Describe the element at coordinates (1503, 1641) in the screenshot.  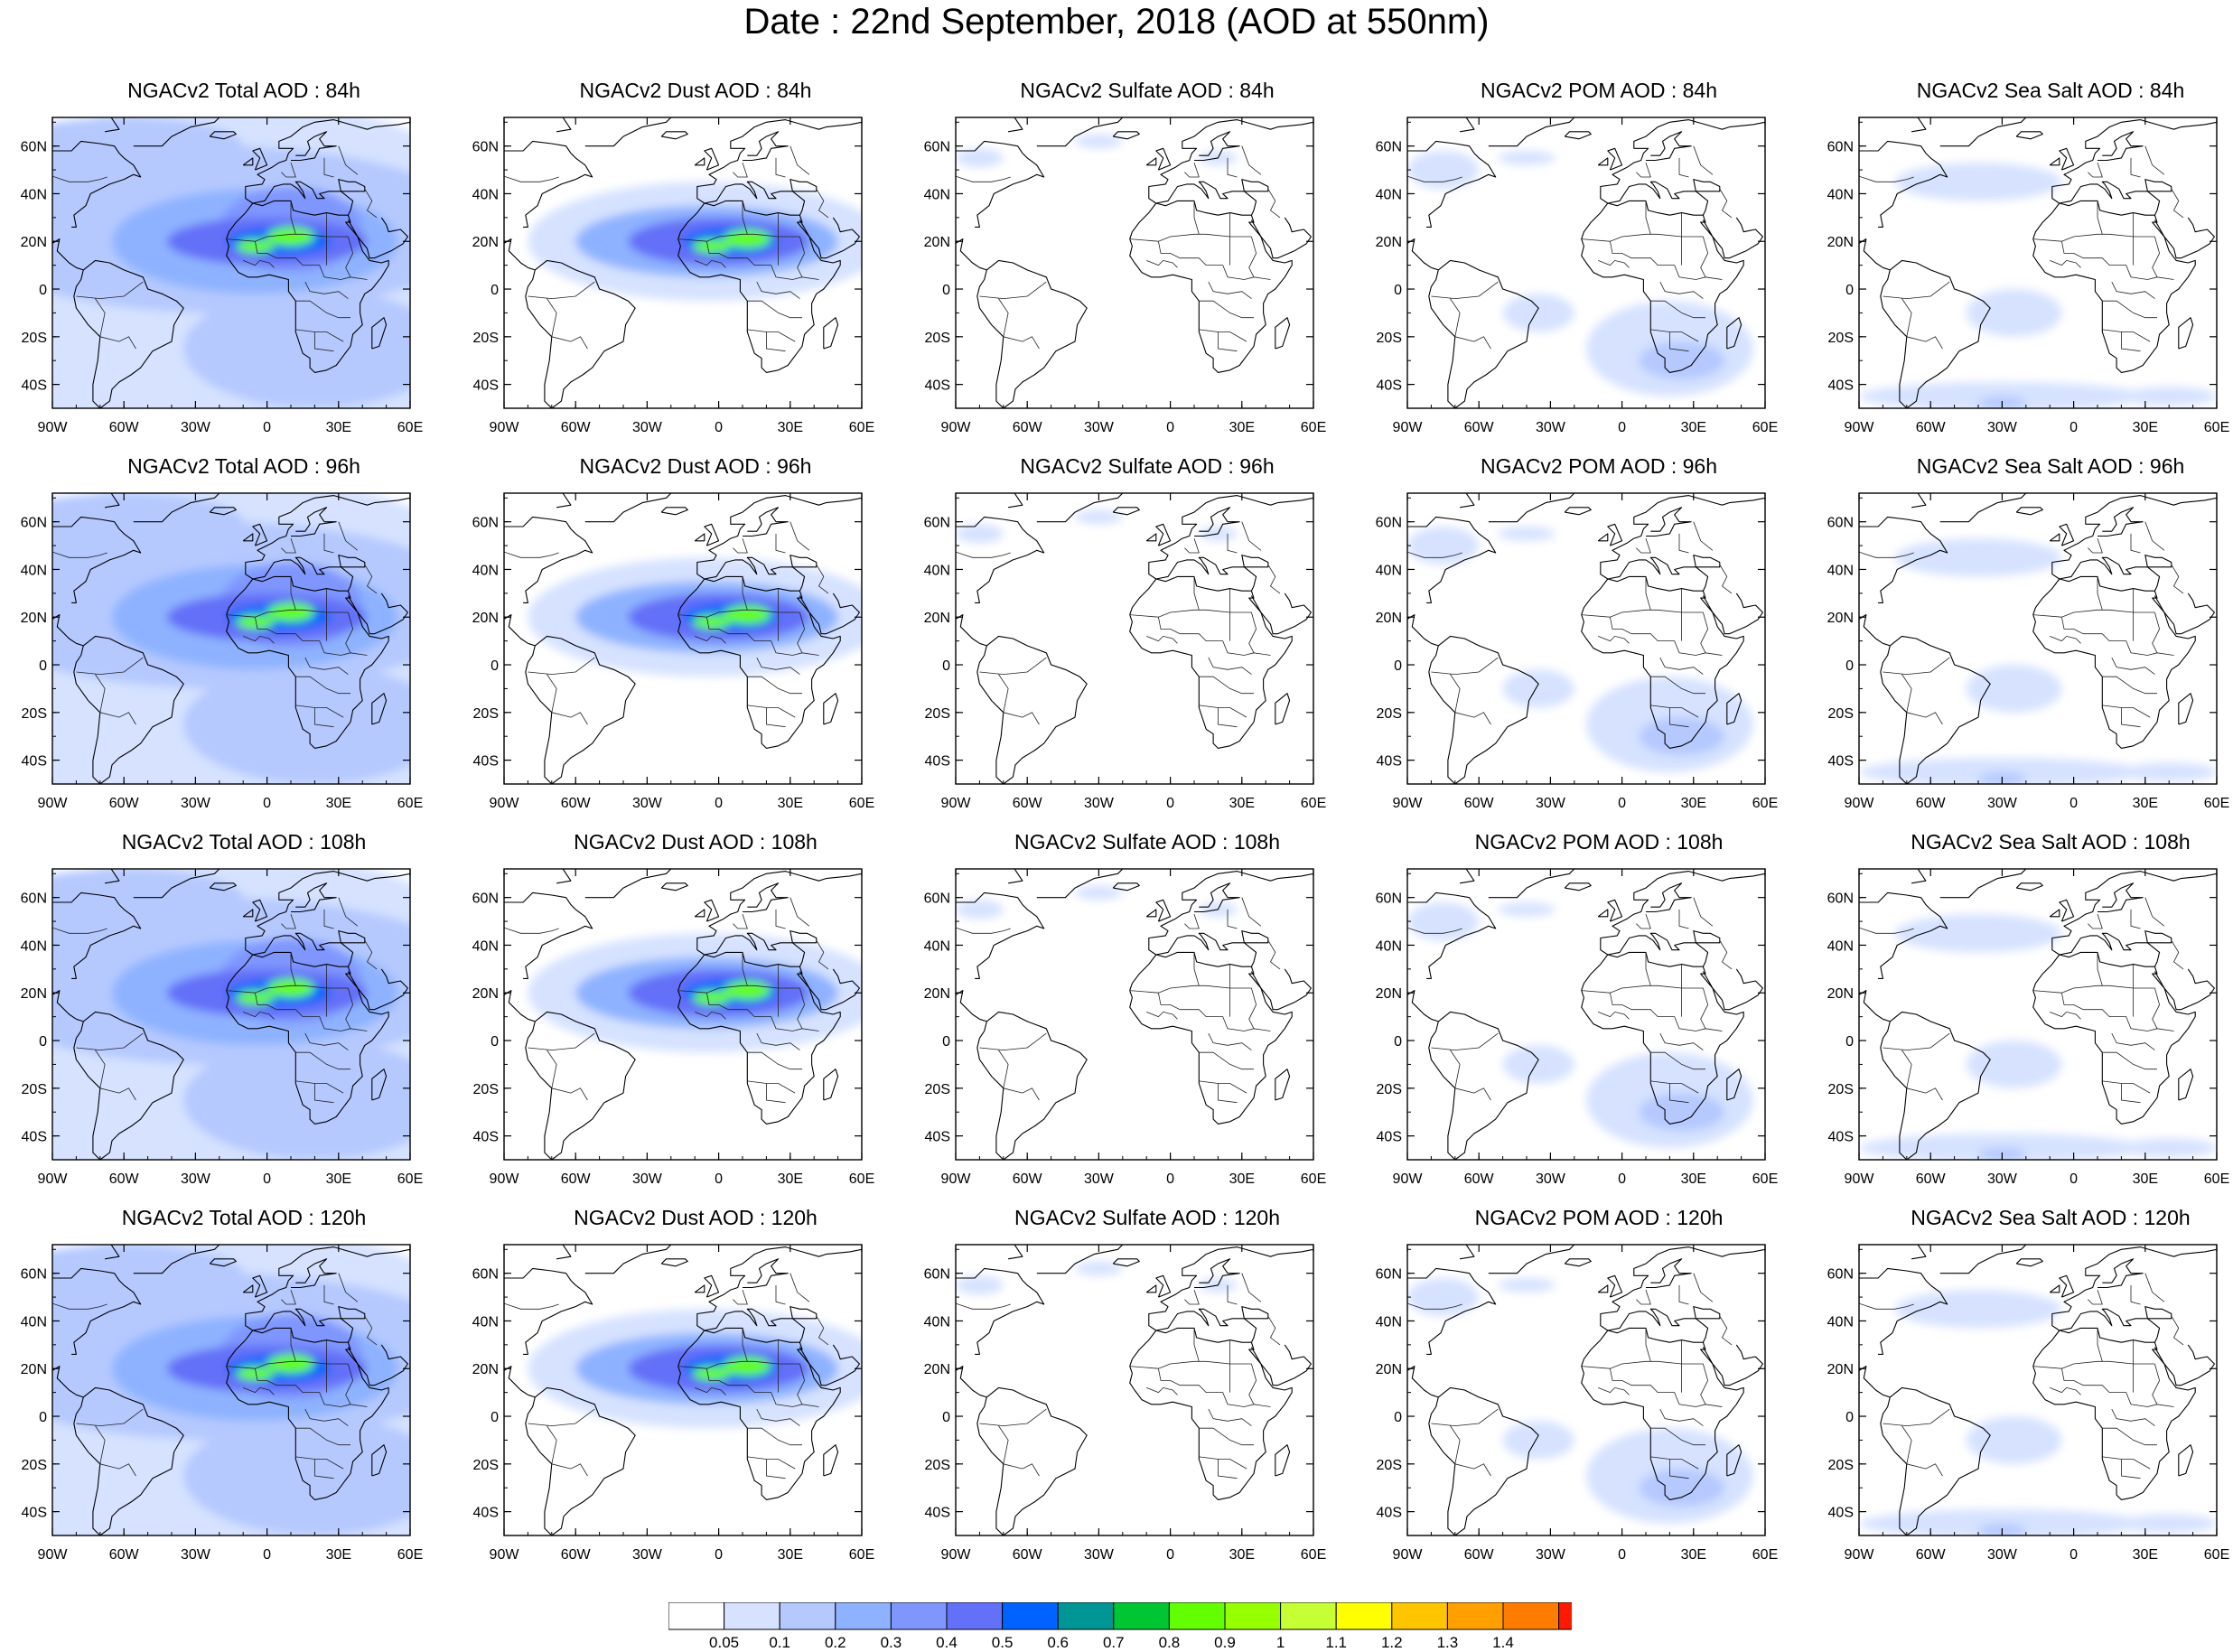
I see `colorbar-label: 1.4` at that location.